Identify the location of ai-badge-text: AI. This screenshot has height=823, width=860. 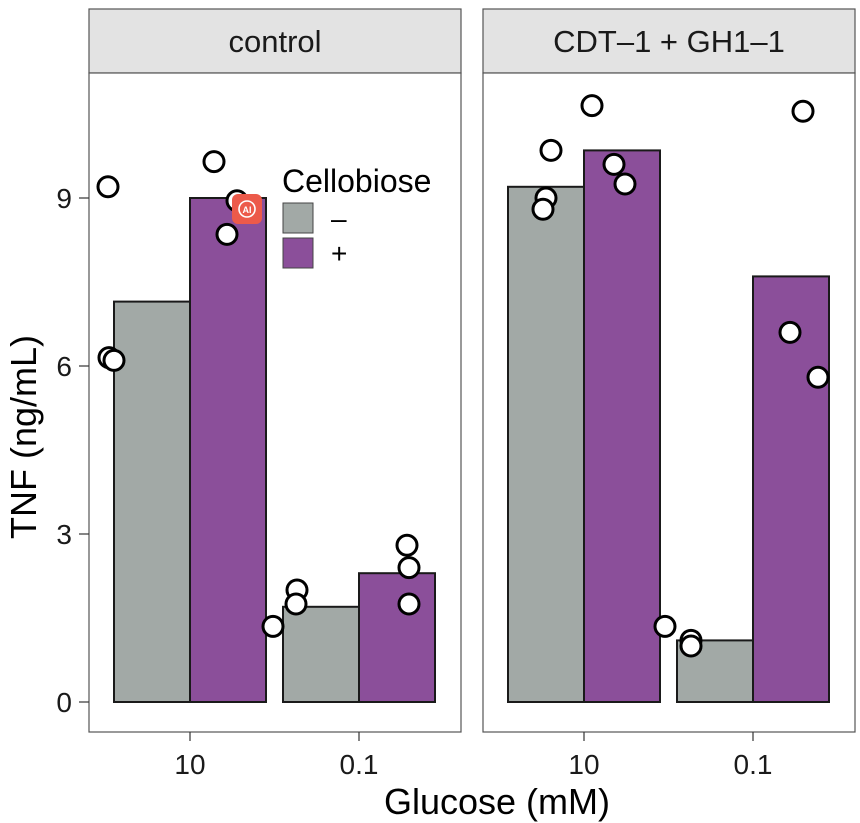
(247, 210).